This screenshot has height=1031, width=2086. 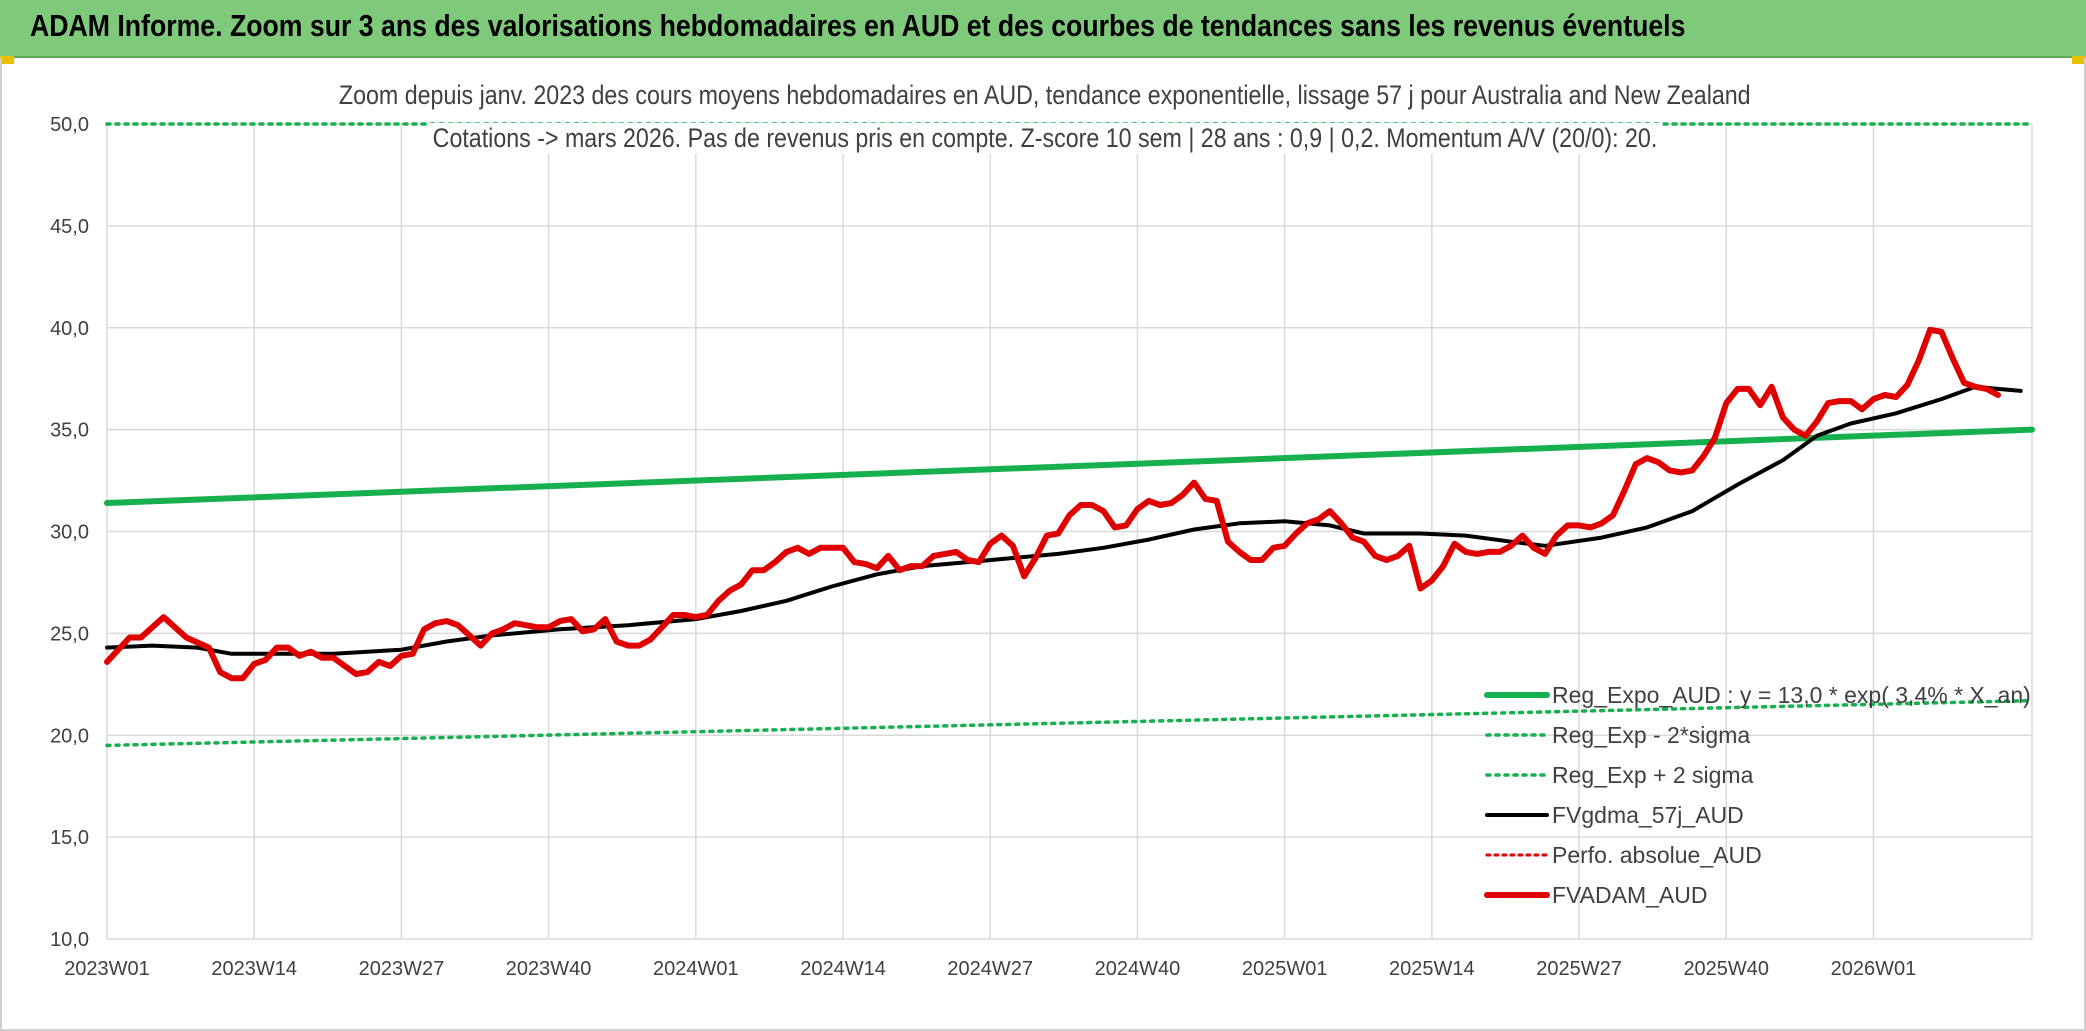 What do you see at coordinates (549, 969) in the screenshot?
I see `x-tick-label: 2023W40` at bounding box center [549, 969].